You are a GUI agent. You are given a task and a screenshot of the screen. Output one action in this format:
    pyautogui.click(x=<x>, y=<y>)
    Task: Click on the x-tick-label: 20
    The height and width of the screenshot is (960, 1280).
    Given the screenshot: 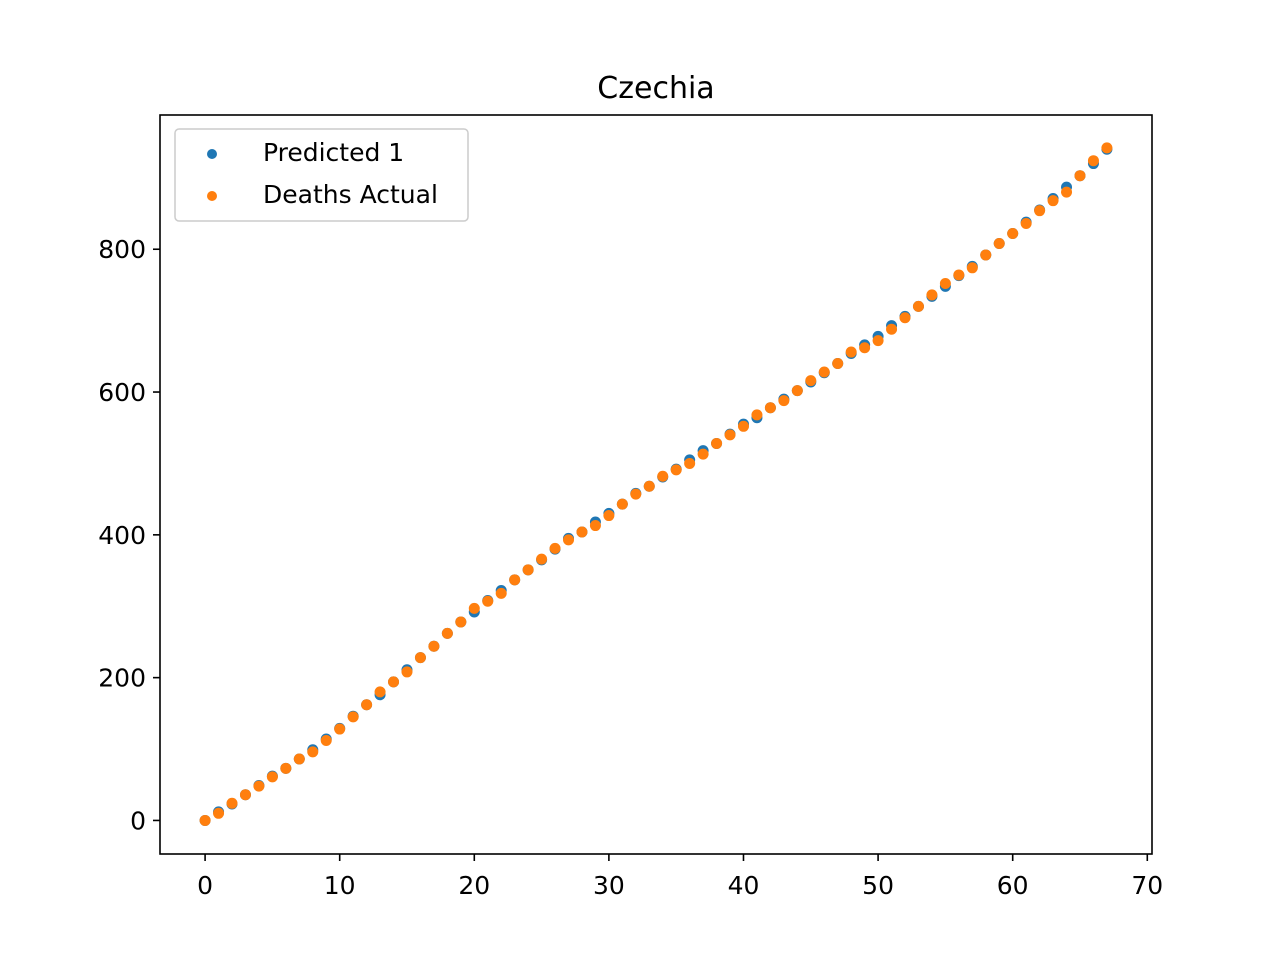 What is the action you would take?
    pyautogui.click(x=474, y=885)
    